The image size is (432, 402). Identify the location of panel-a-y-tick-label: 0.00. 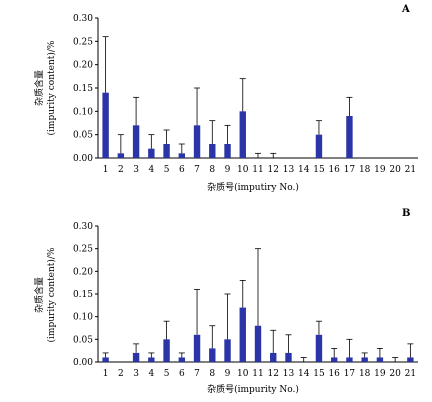
(83, 159).